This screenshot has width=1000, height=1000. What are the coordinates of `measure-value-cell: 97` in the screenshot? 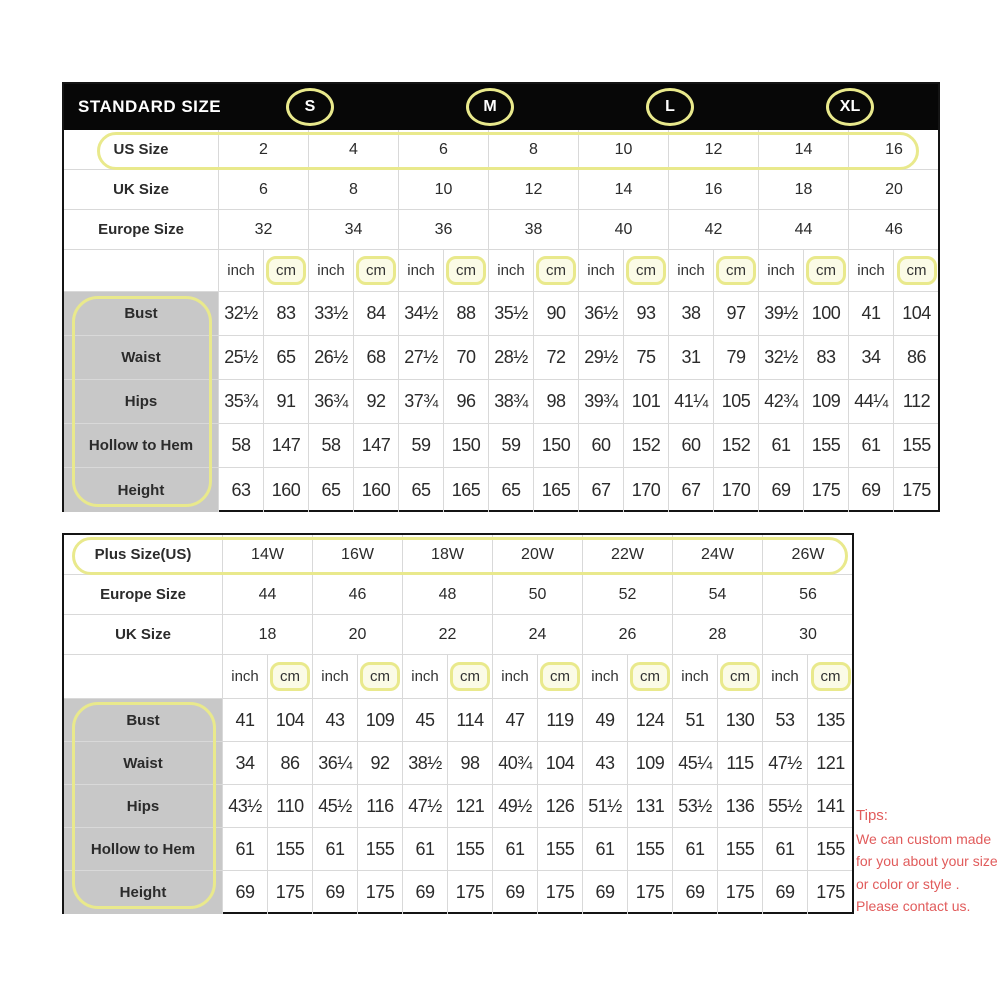 It's located at (736, 313).